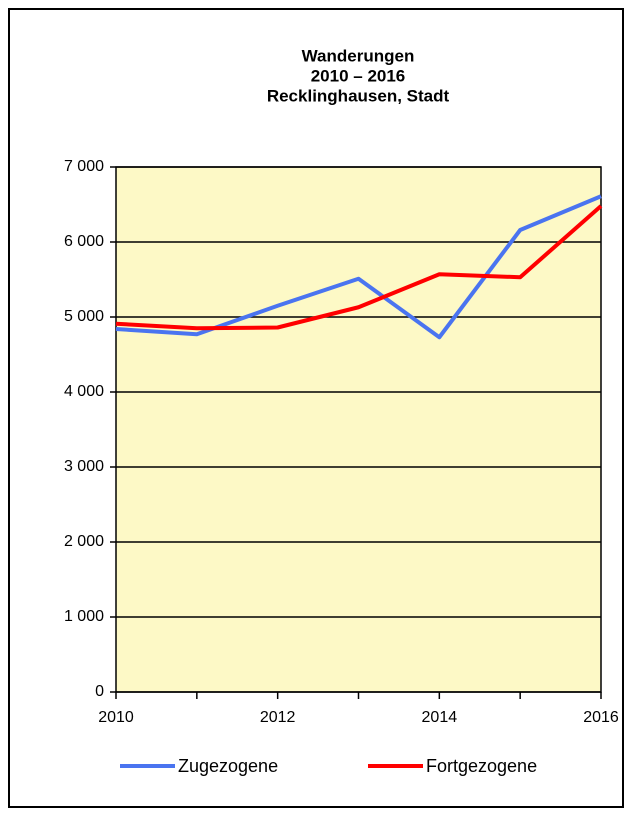  I want to click on x-tick-label: 2012, so click(278, 717).